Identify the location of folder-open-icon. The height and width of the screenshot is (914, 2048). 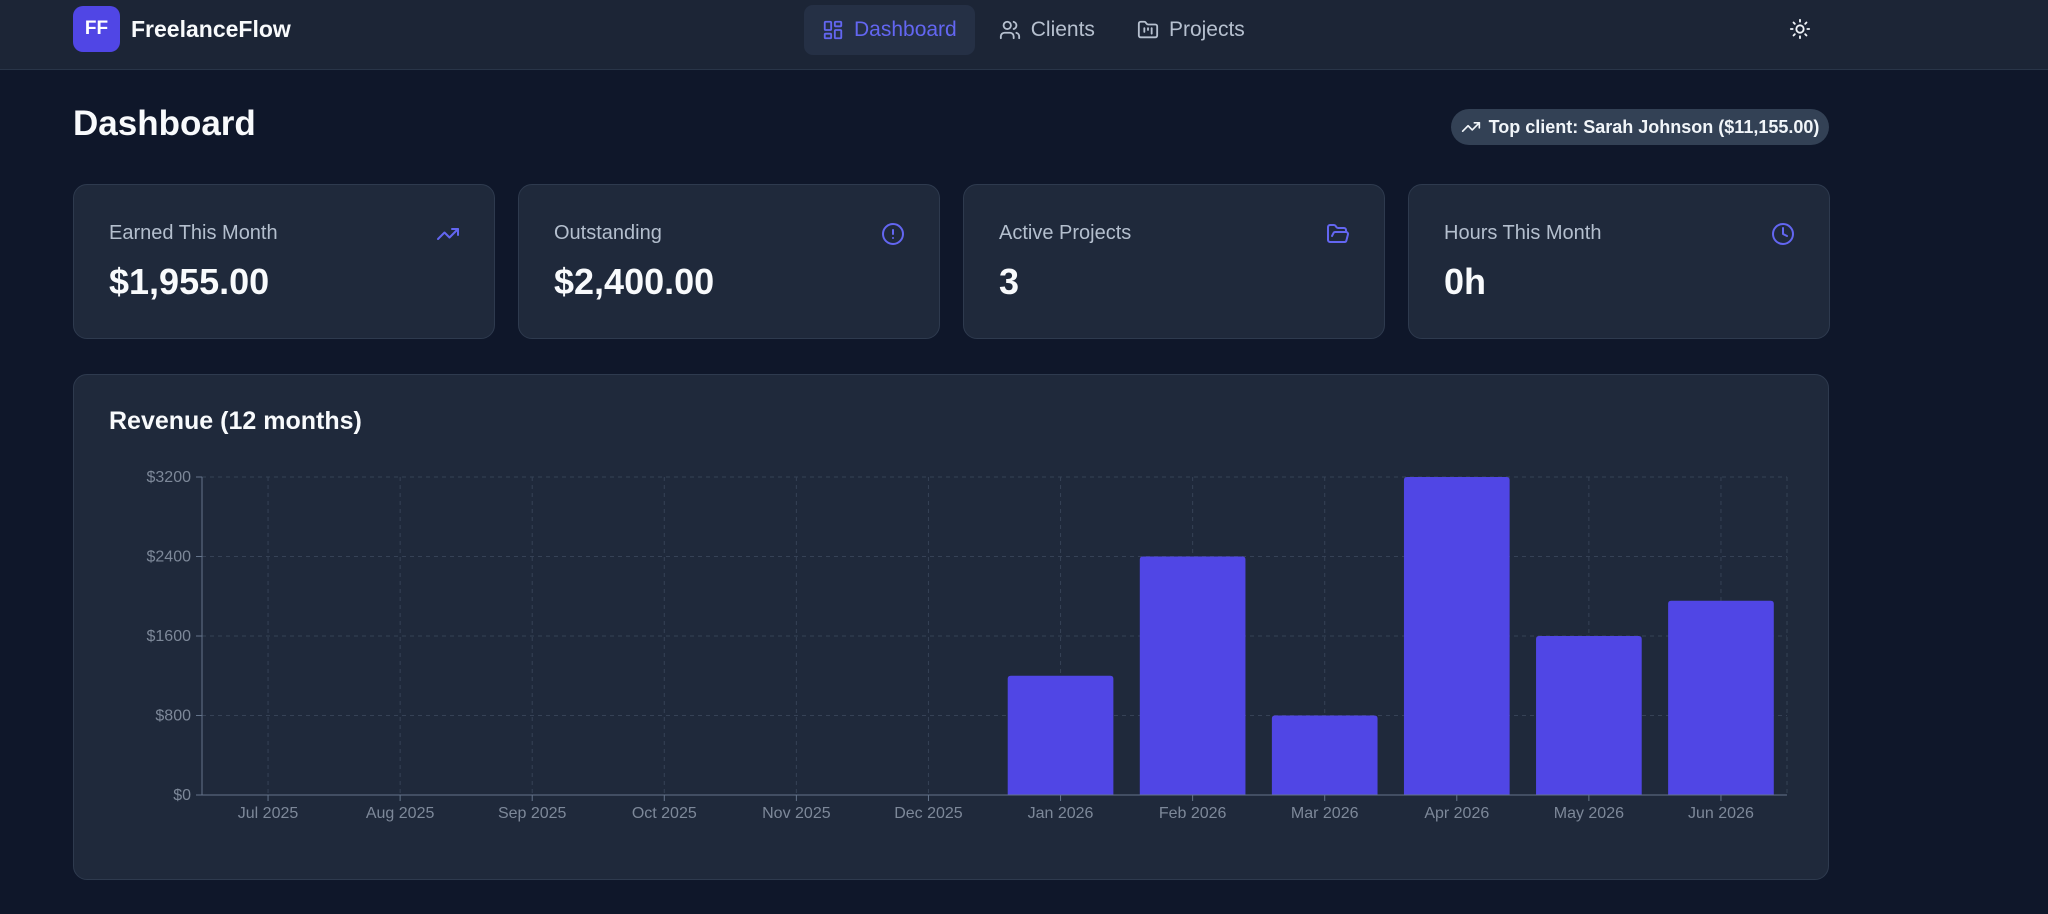
(1338, 233).